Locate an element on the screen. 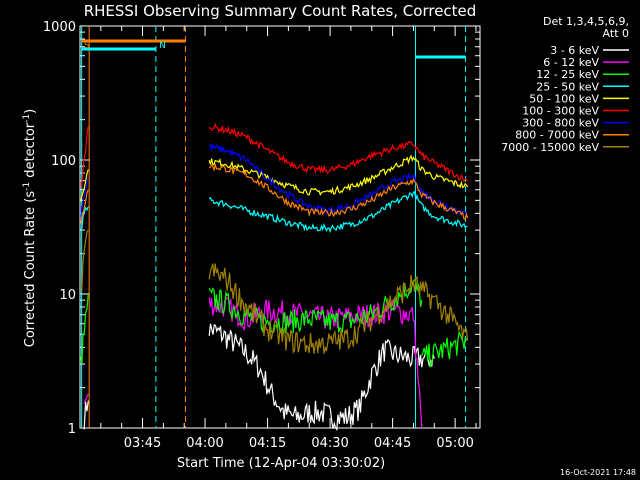 The width and height of the screenshot is (640, 480). y-tick-label: 100 is located at coordinates (63, 161).